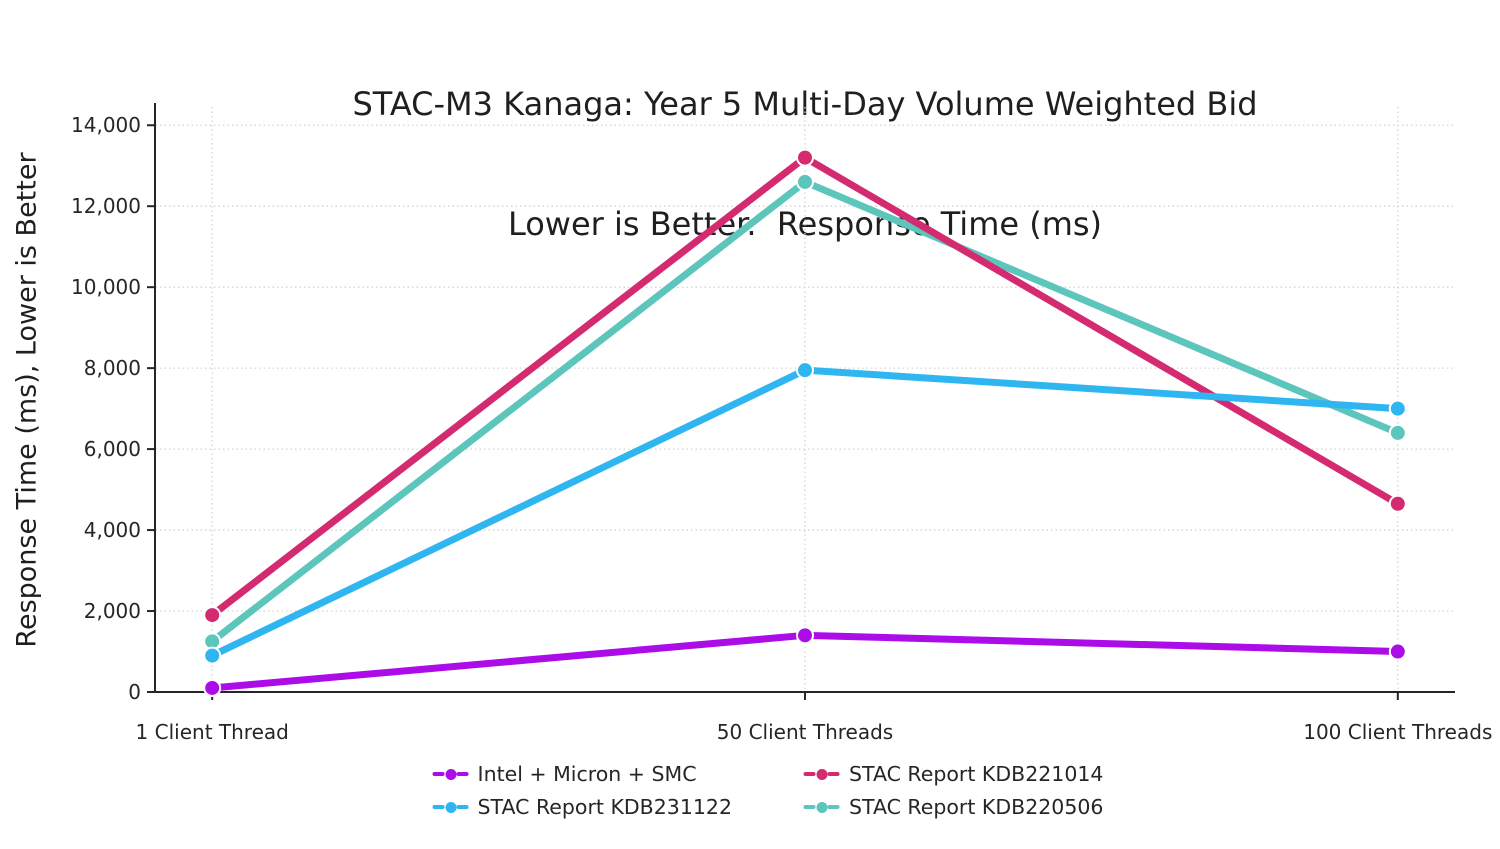 Image resolution: width=1500 pixels, height=849 pixels. Describe the element at coordinates (976, 807) in the screenshot. I see `legend-label: STAC Report KDB220506` at that location.